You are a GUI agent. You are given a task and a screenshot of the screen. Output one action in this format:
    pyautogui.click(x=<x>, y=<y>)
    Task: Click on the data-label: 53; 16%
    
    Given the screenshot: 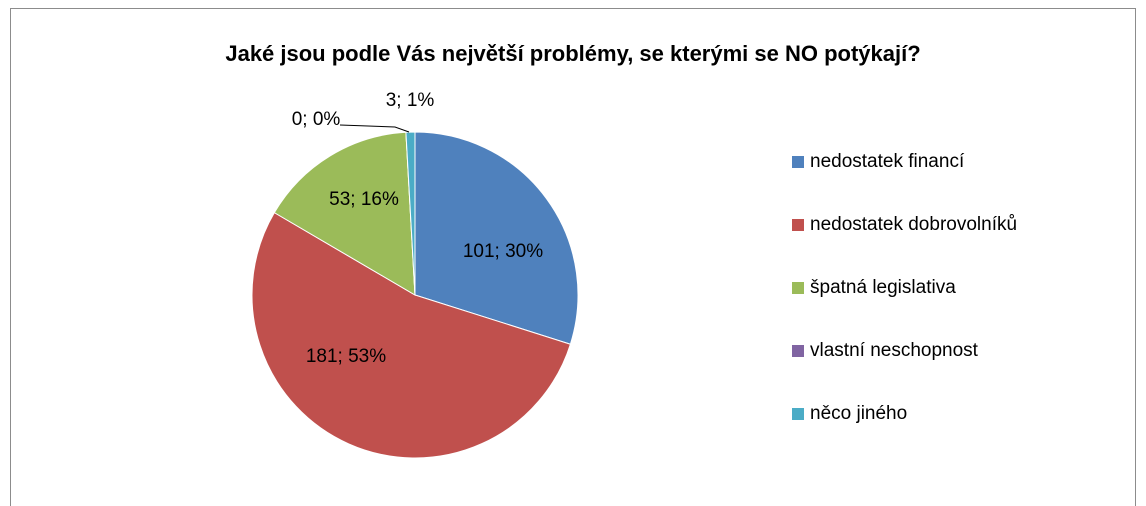 What is the action you would take?
    pyautogui.click(x=364, y=199)
    